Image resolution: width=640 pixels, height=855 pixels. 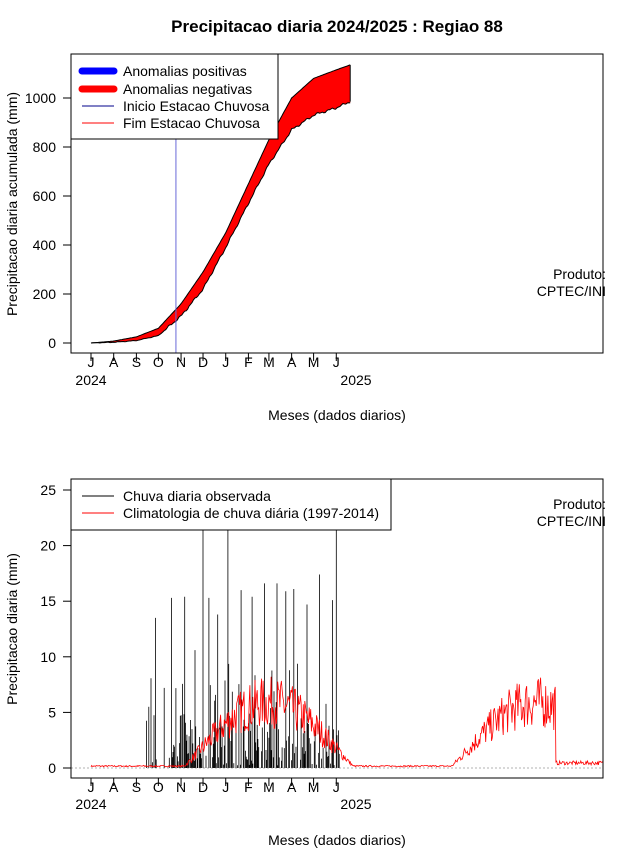 What do you see at coordinates (185, 71) in the screenshot?
I see `legend-label-positive: Anomalias positivas` at bounding box center [185, 71].